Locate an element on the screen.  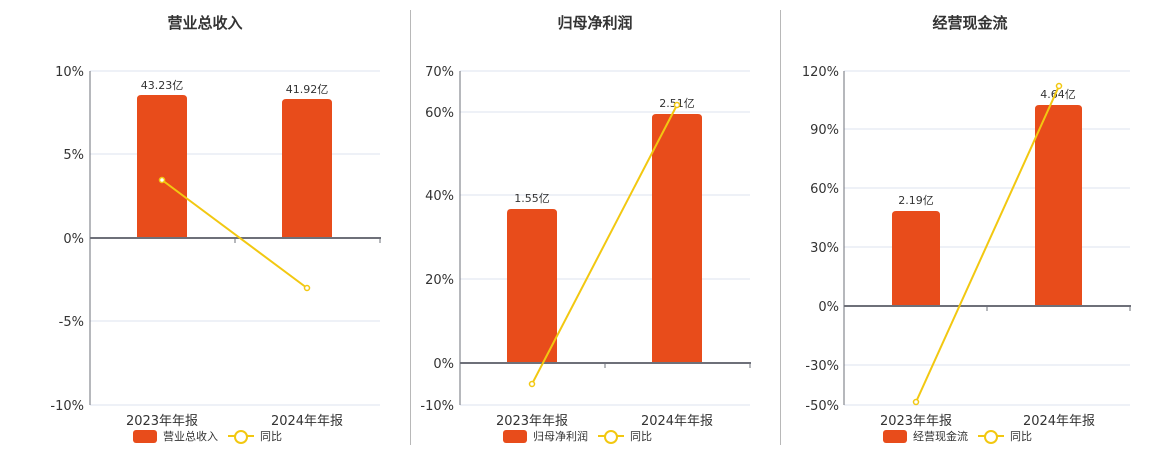
bar-value-label: 41.92亿 is located at coordinates (307, 89).